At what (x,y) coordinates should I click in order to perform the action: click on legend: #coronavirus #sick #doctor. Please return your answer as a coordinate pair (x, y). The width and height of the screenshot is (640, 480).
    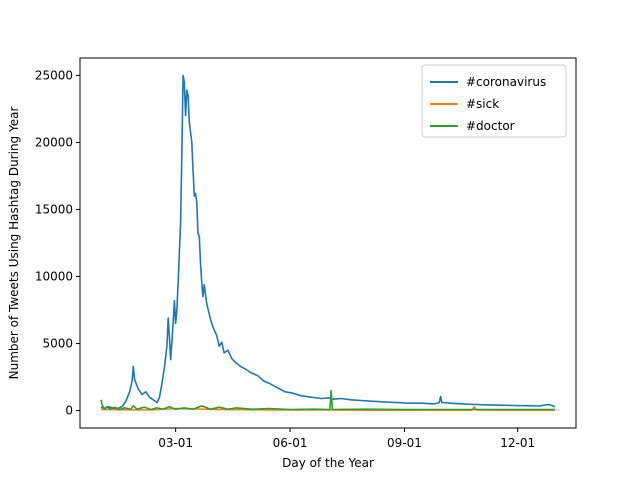
    Looking at the image, I should click on (494, 101).